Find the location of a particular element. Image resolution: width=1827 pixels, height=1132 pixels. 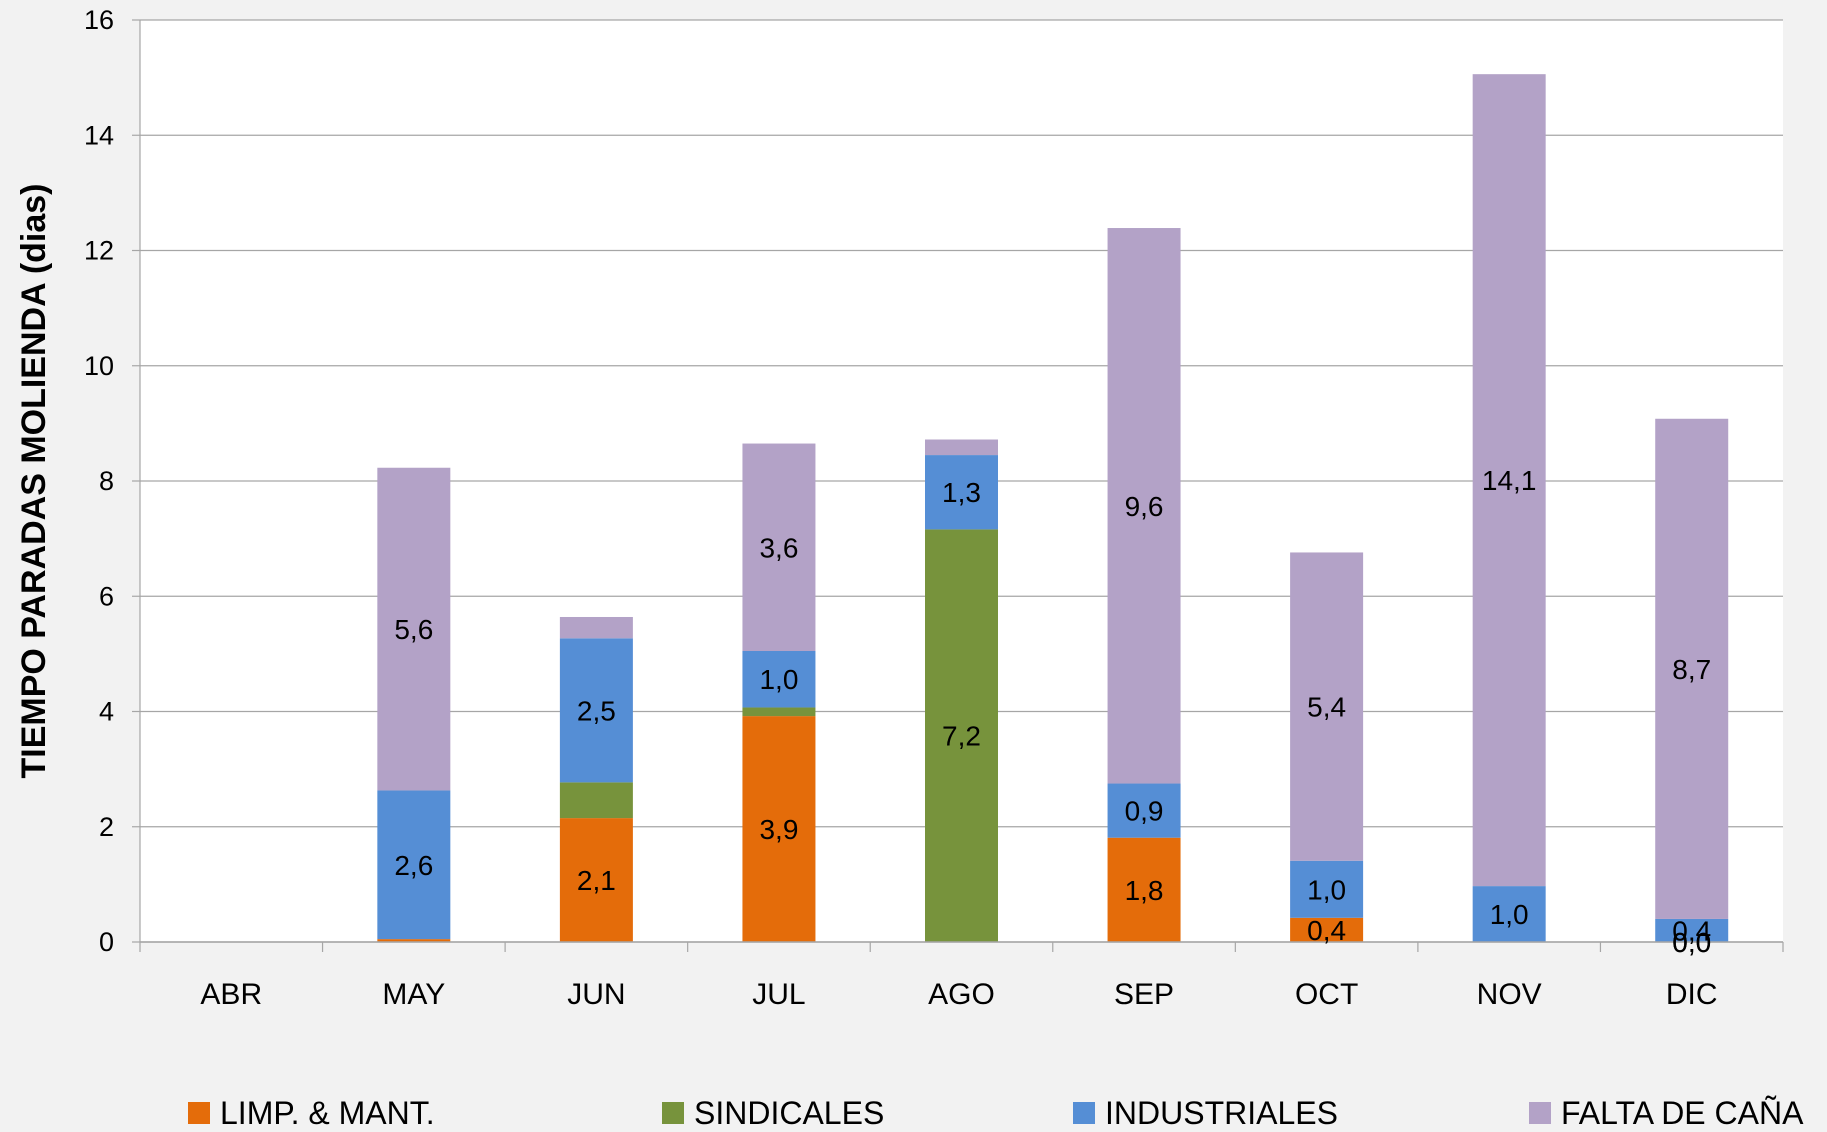

y-tick-label: 16 is located at coordinates (99, 20).